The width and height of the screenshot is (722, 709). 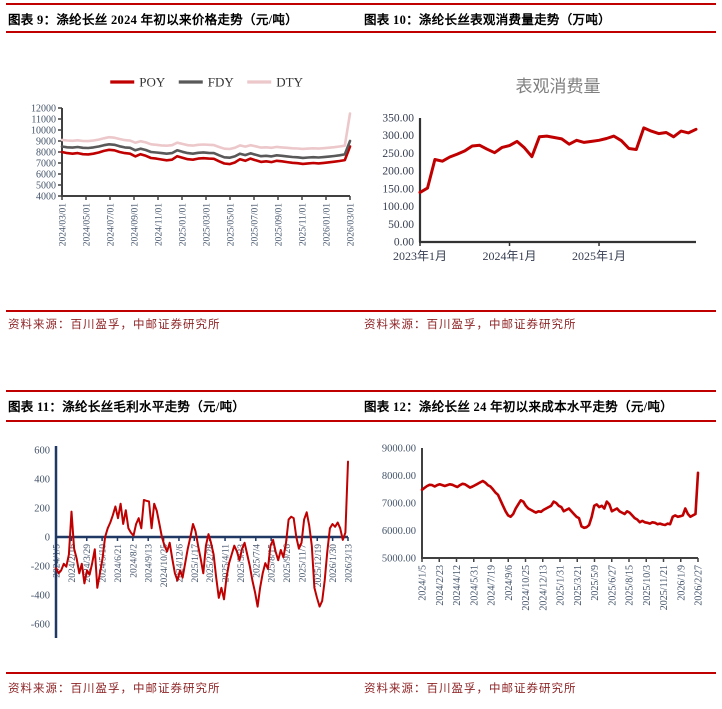 I want to click on series-line-表观消费量, so click(x=558, y=160).